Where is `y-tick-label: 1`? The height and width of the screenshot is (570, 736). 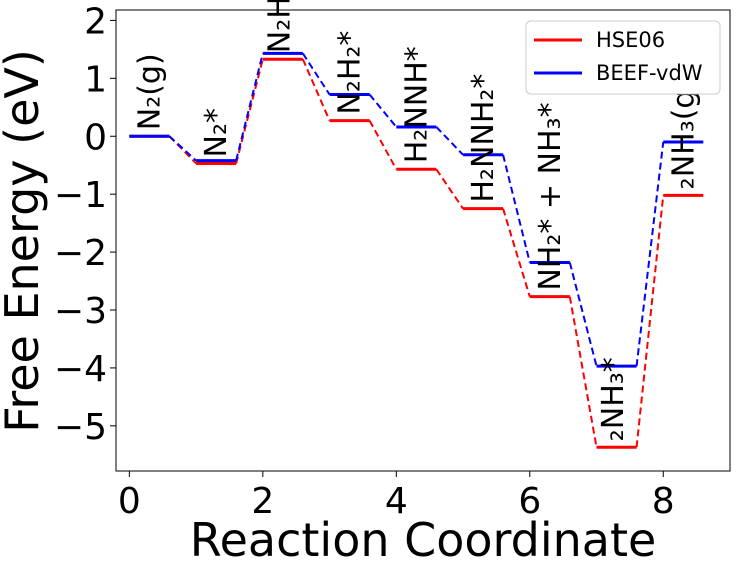
y-tick-label: 1 is located at coordinates (95, 79).